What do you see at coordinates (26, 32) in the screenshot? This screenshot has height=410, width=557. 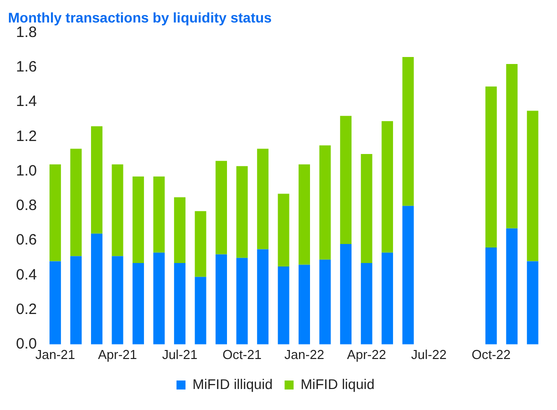 I see `y-tick-label: 1.8` at bounding box center [26, 32].